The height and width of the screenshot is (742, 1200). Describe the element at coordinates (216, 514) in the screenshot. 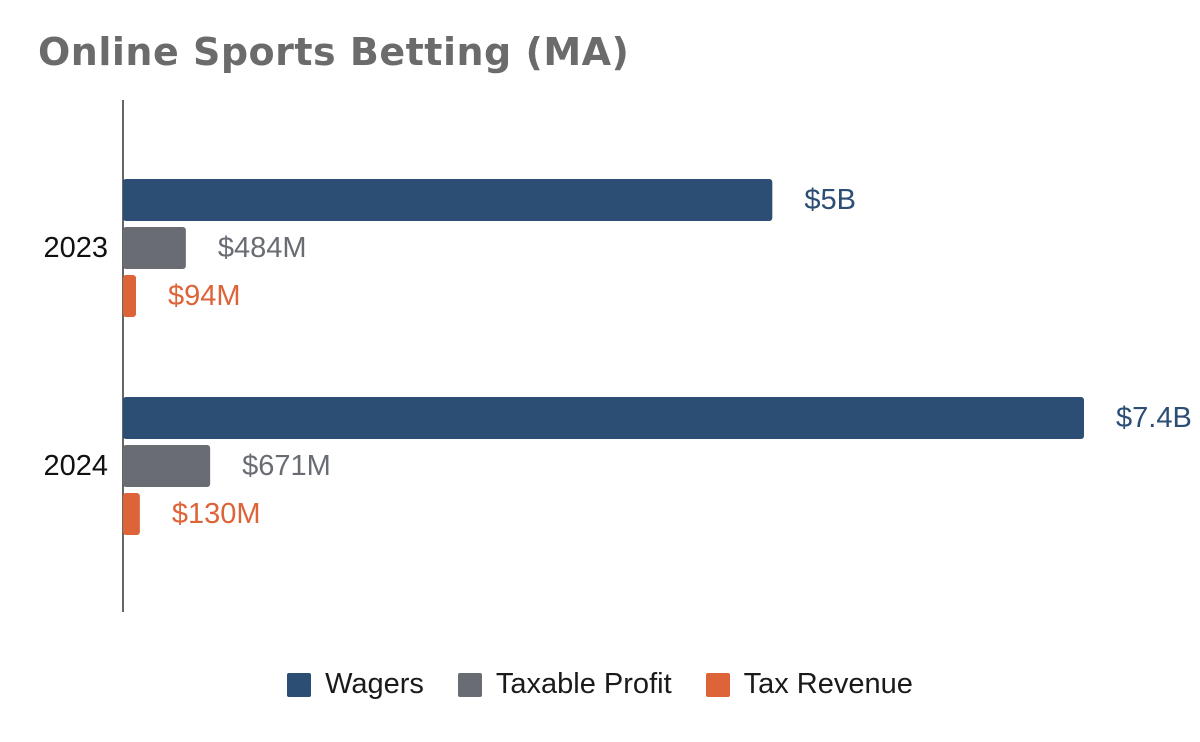

I see `data-label: $130M` at that location.